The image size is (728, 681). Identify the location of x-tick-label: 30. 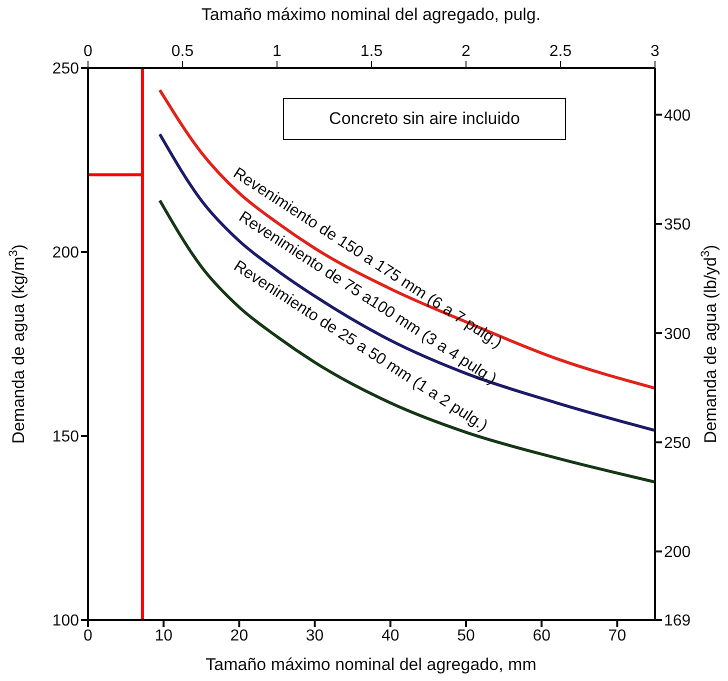
(315, 635).